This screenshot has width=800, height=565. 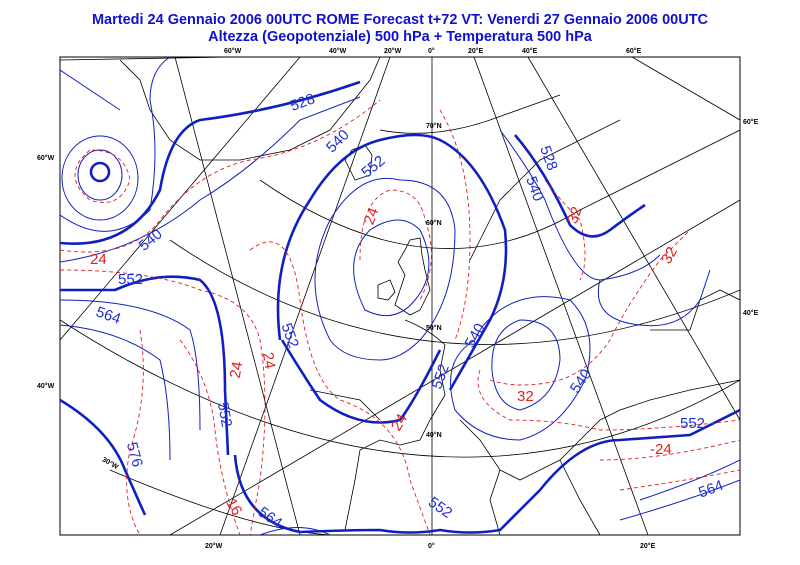 What do you see at coordinates (434, 435) in the screenshot?
I see `lat-label: 40°N` at bounding box center [434, 435].